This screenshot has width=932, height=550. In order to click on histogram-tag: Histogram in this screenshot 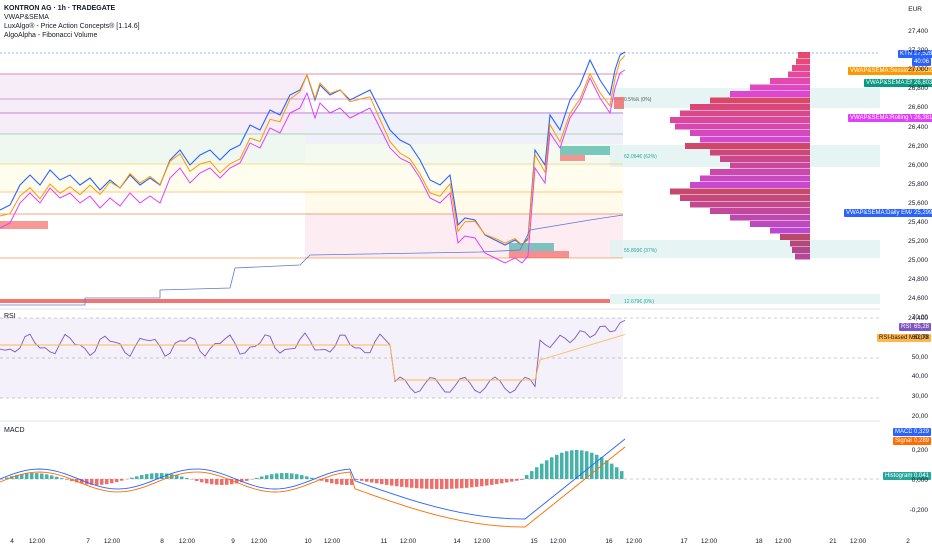, I will do `click(899, 476)`.